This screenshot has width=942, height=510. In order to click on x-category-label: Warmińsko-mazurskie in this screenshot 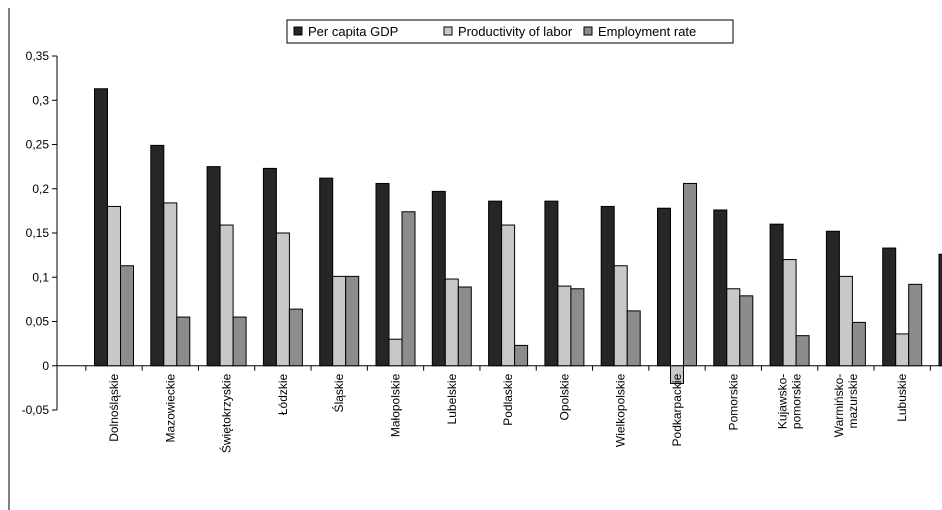, I will do `click(846, 405)`.